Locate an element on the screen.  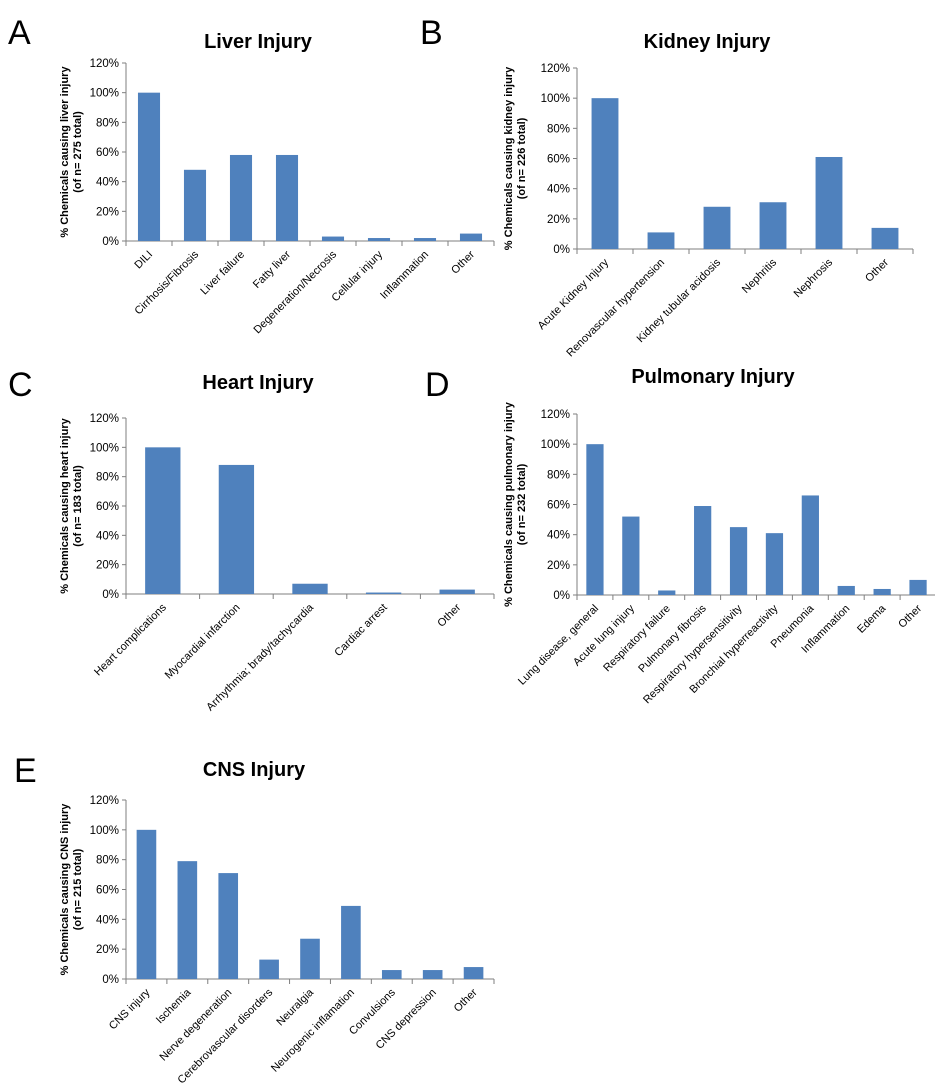
bar-respiratory-failure is located at coordinates (667, 592).